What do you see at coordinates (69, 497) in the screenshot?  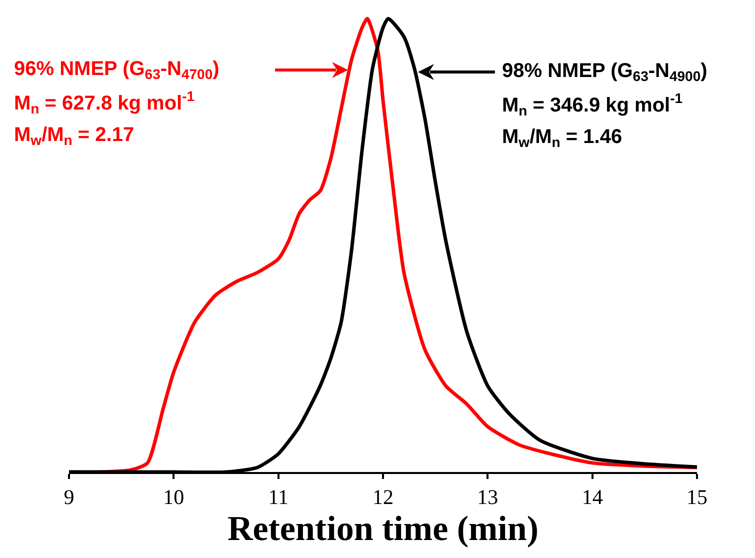 I see `x-tick-label: 9` at bounding box center [69, 497].